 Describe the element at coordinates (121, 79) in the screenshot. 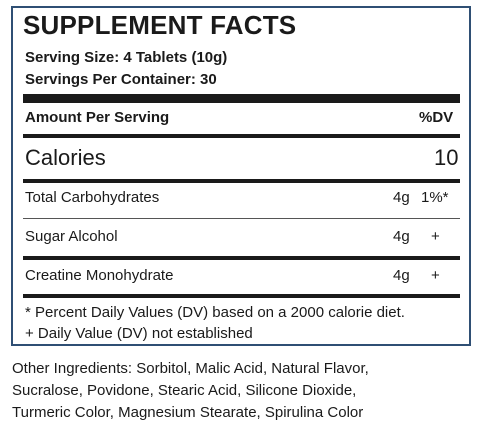

I see `servings-per-container: Servings Per Container: 30` at that location.